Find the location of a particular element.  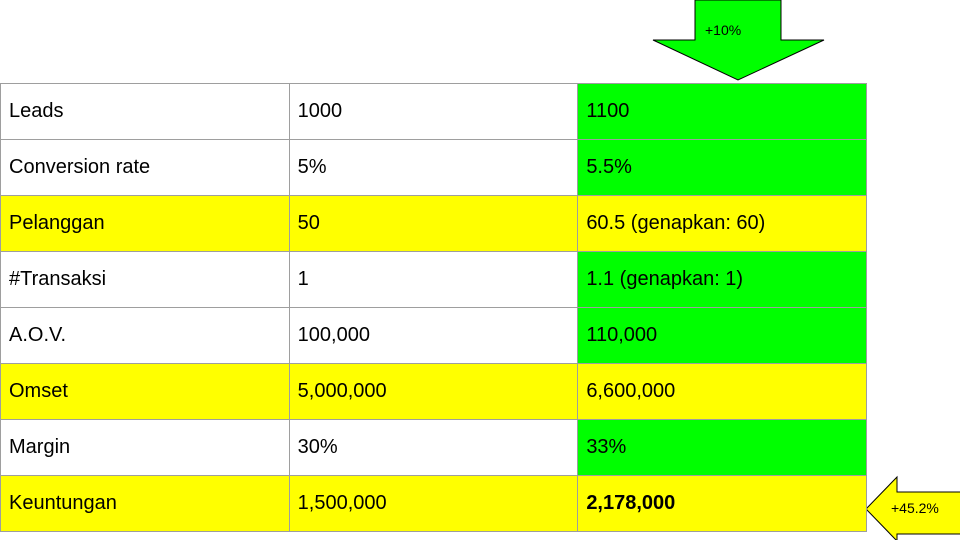

after-value: 60.5 (genapkan: 60) is located at coordinates (722, 223).